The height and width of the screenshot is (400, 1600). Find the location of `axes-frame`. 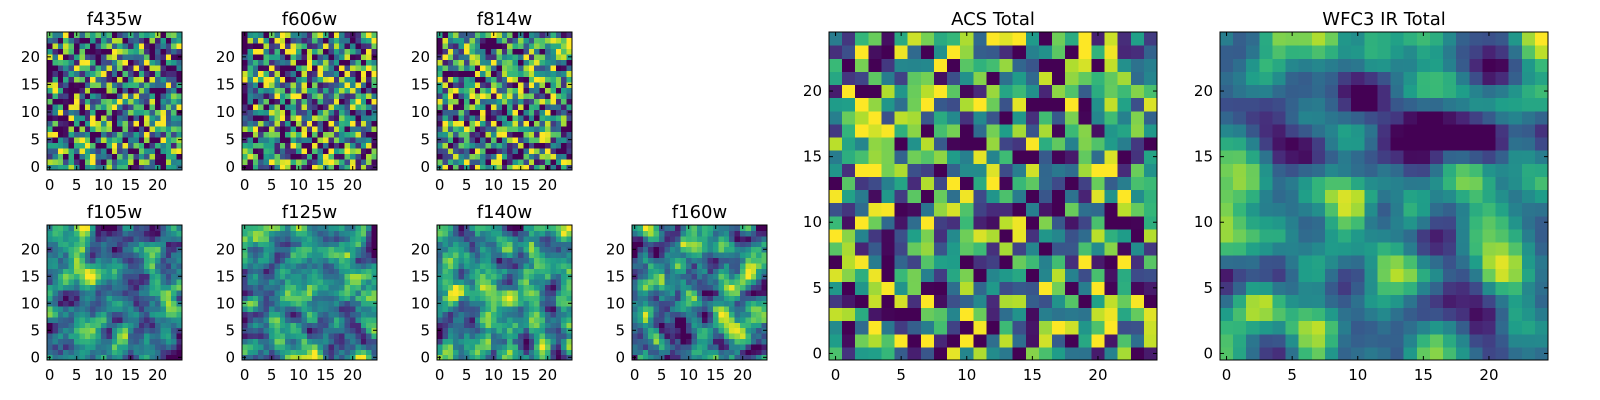

axes-frame is located at coordinates (699, 292).